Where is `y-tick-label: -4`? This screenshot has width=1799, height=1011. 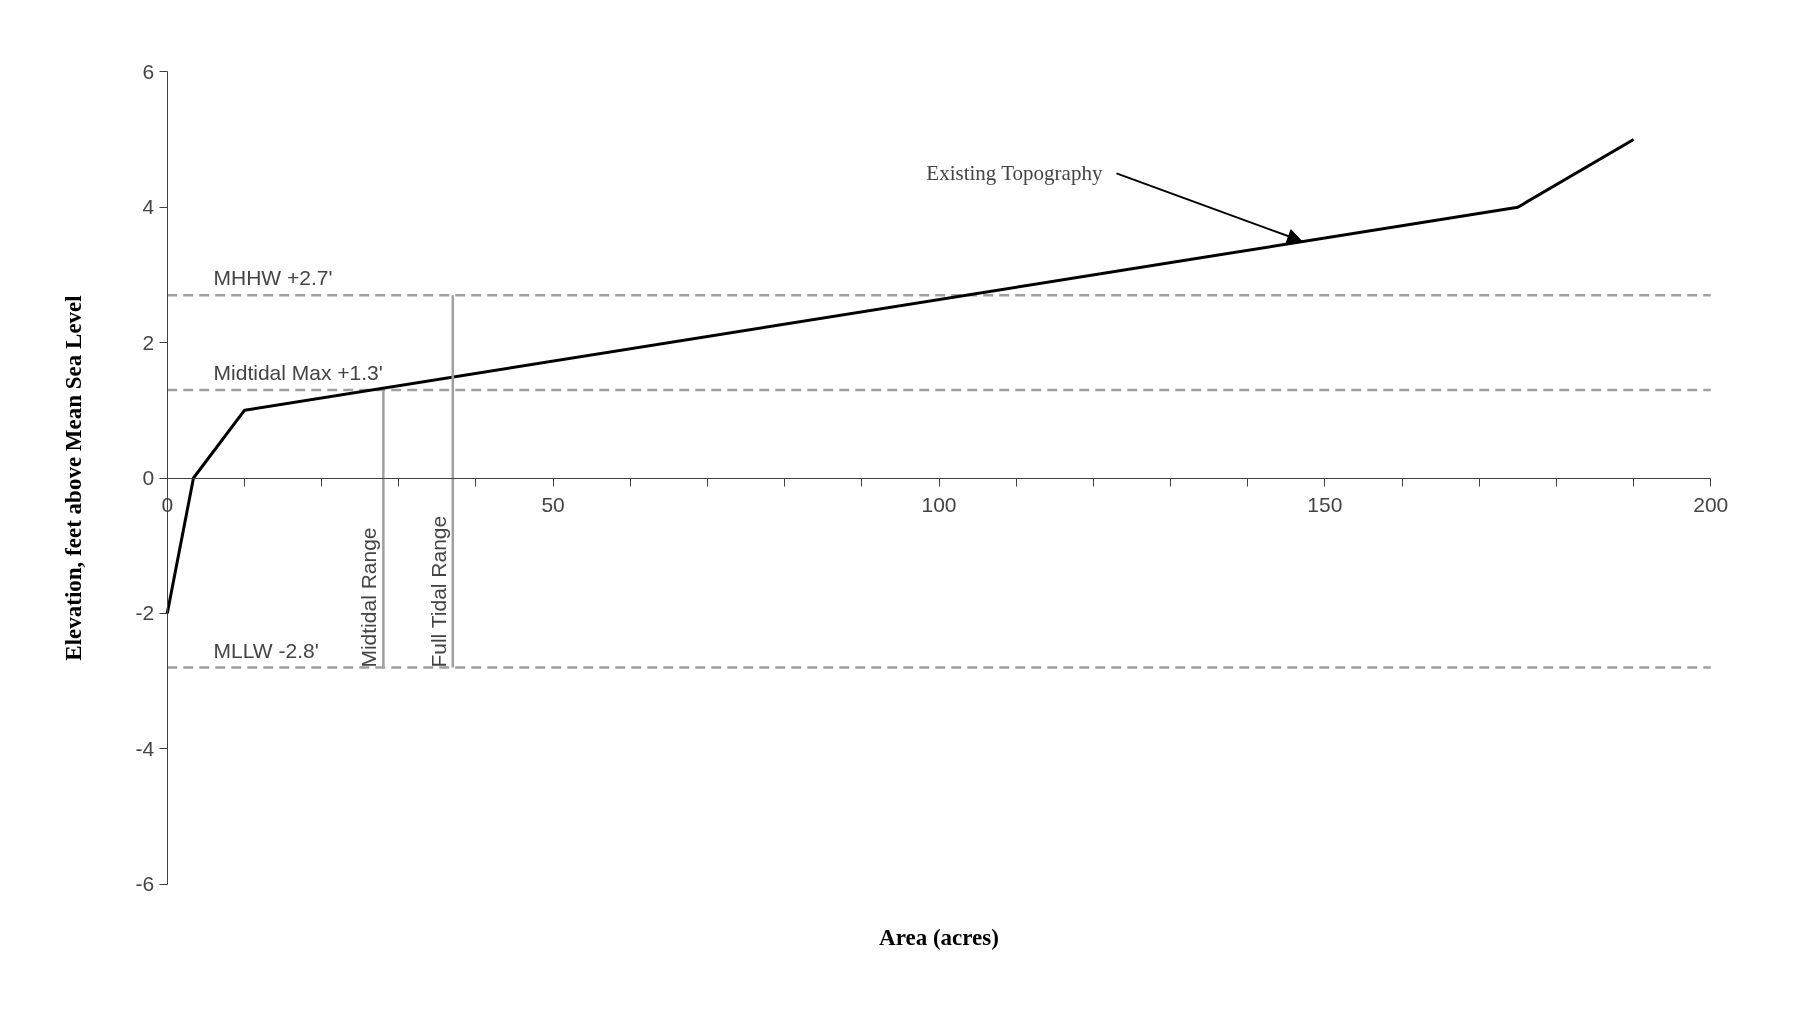 y-tick-label: -4 is located at coordinates (145, 748).